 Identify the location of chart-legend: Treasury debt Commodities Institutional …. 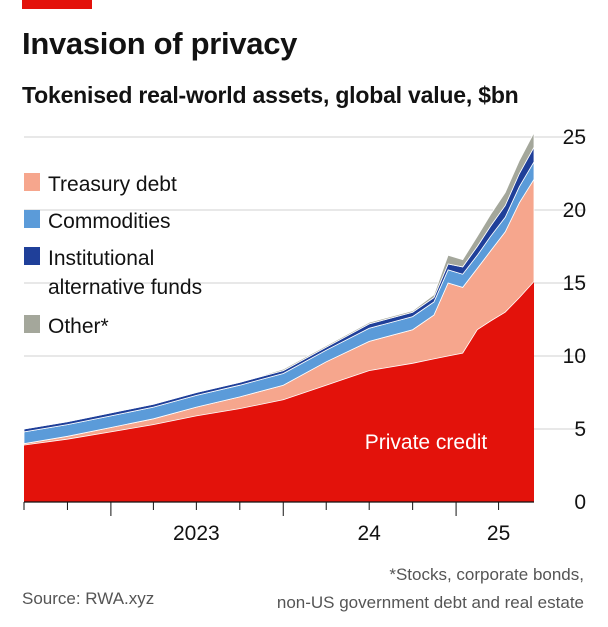
(113, 259).